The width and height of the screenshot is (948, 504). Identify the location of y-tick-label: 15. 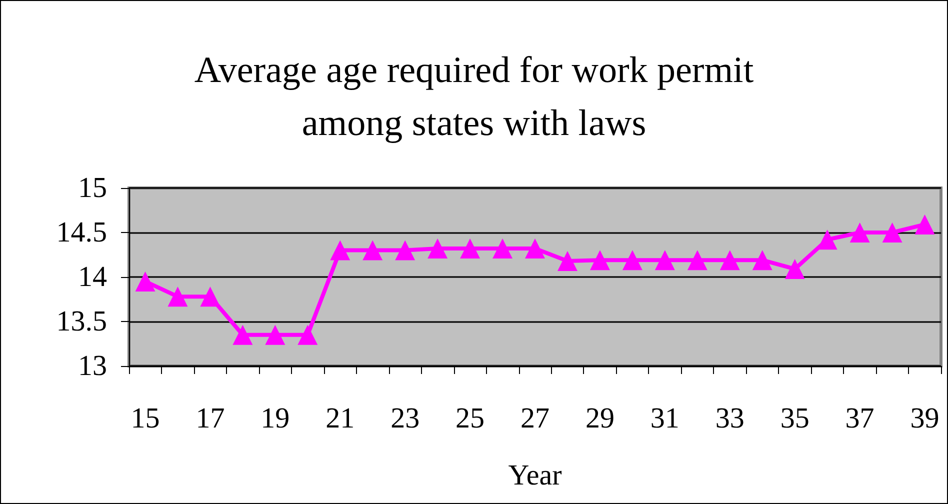
(92, 188).